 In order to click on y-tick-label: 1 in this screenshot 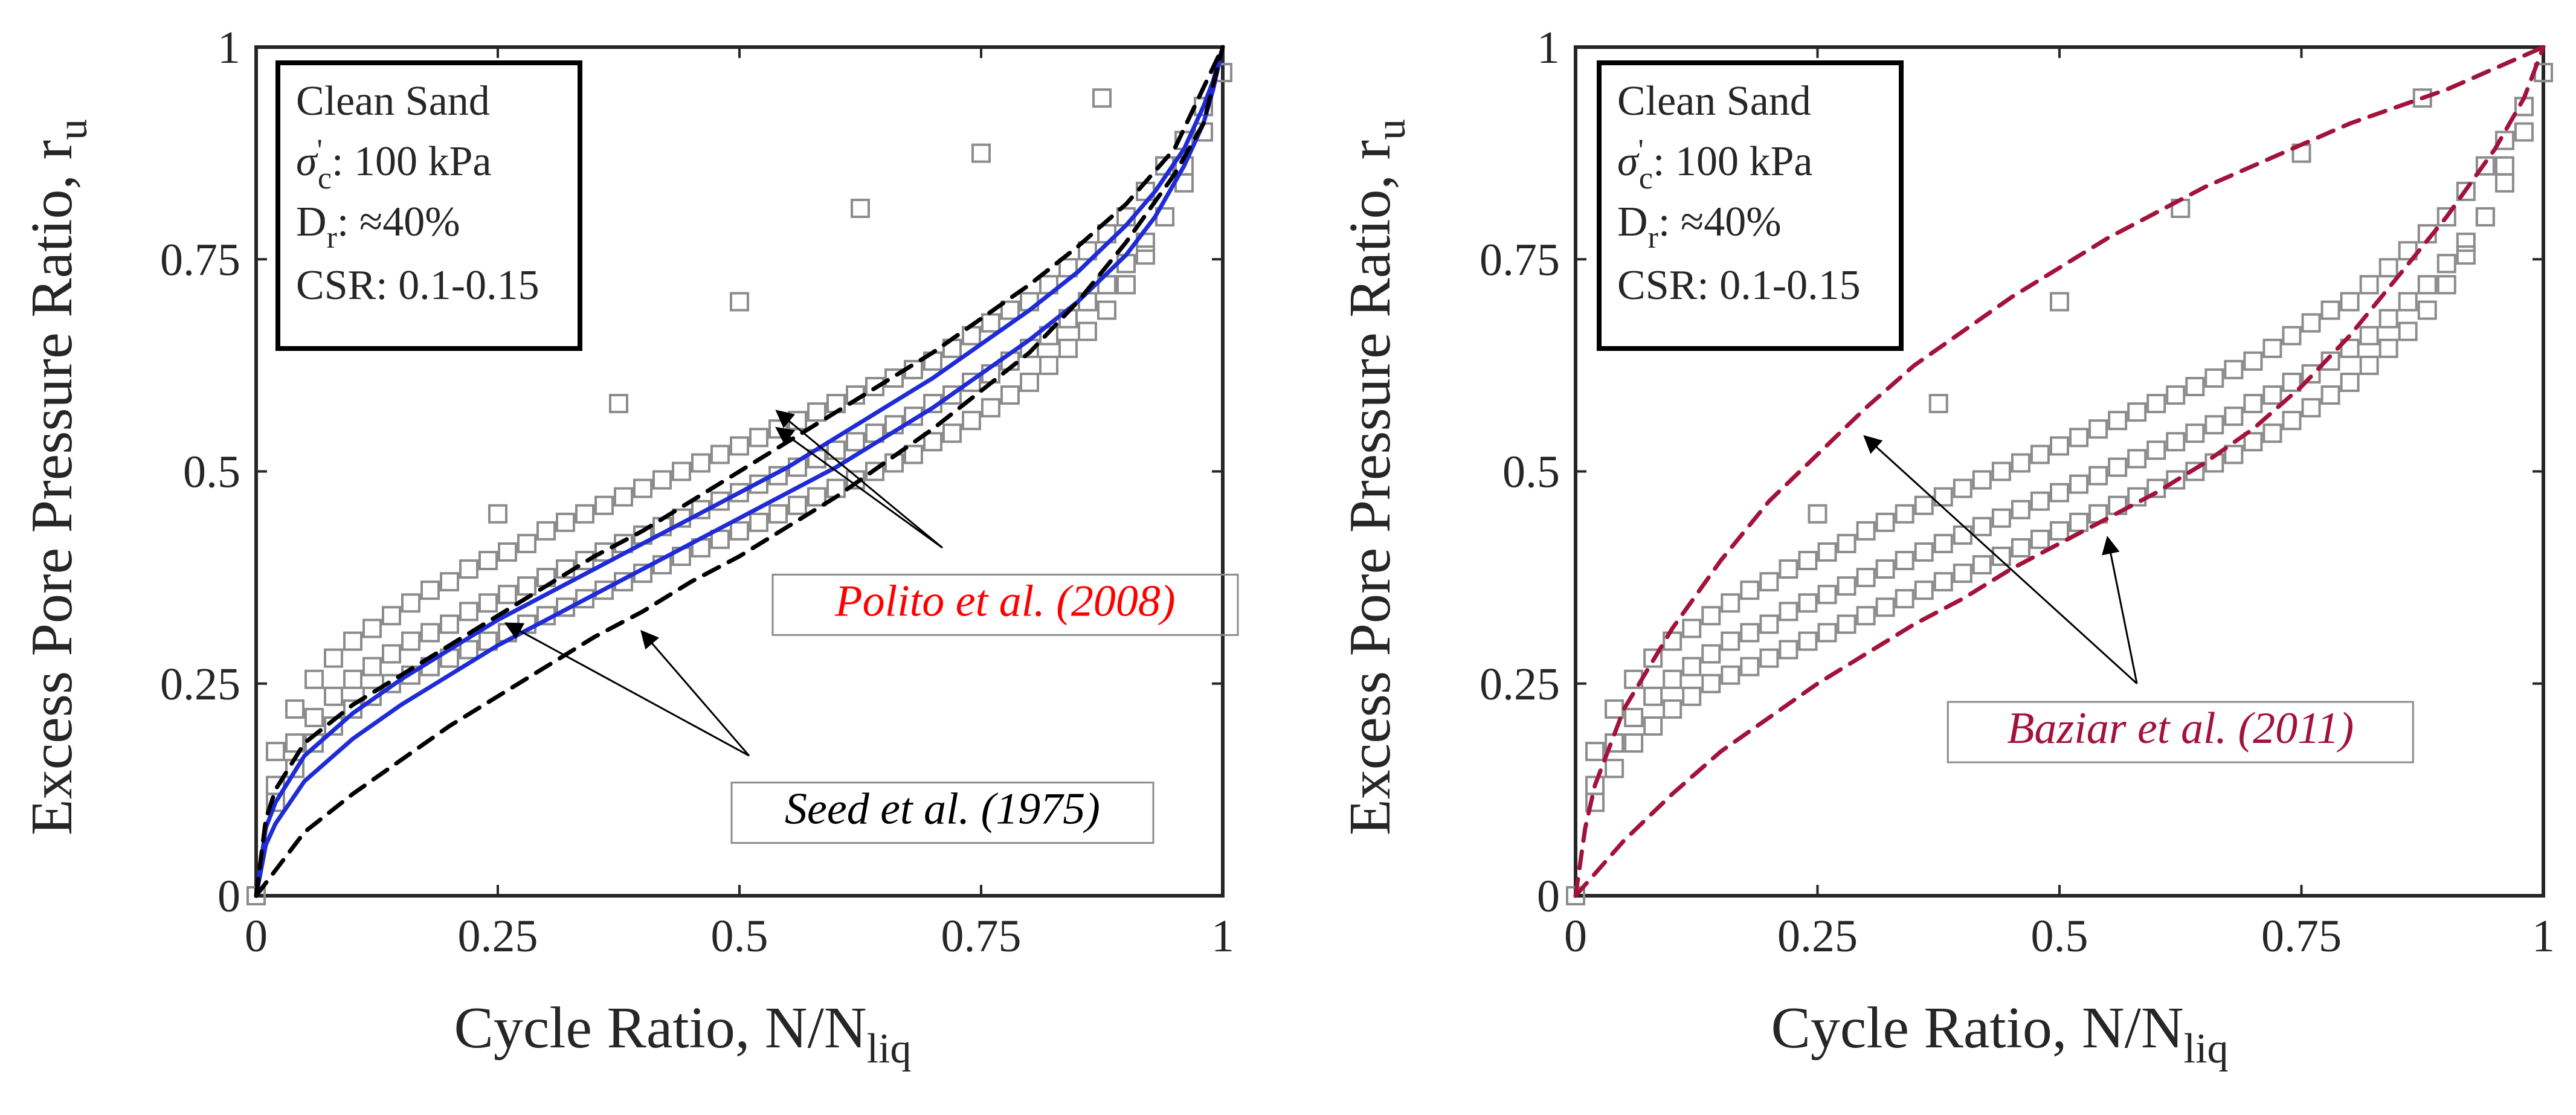, I will do `click(229, 47)`.